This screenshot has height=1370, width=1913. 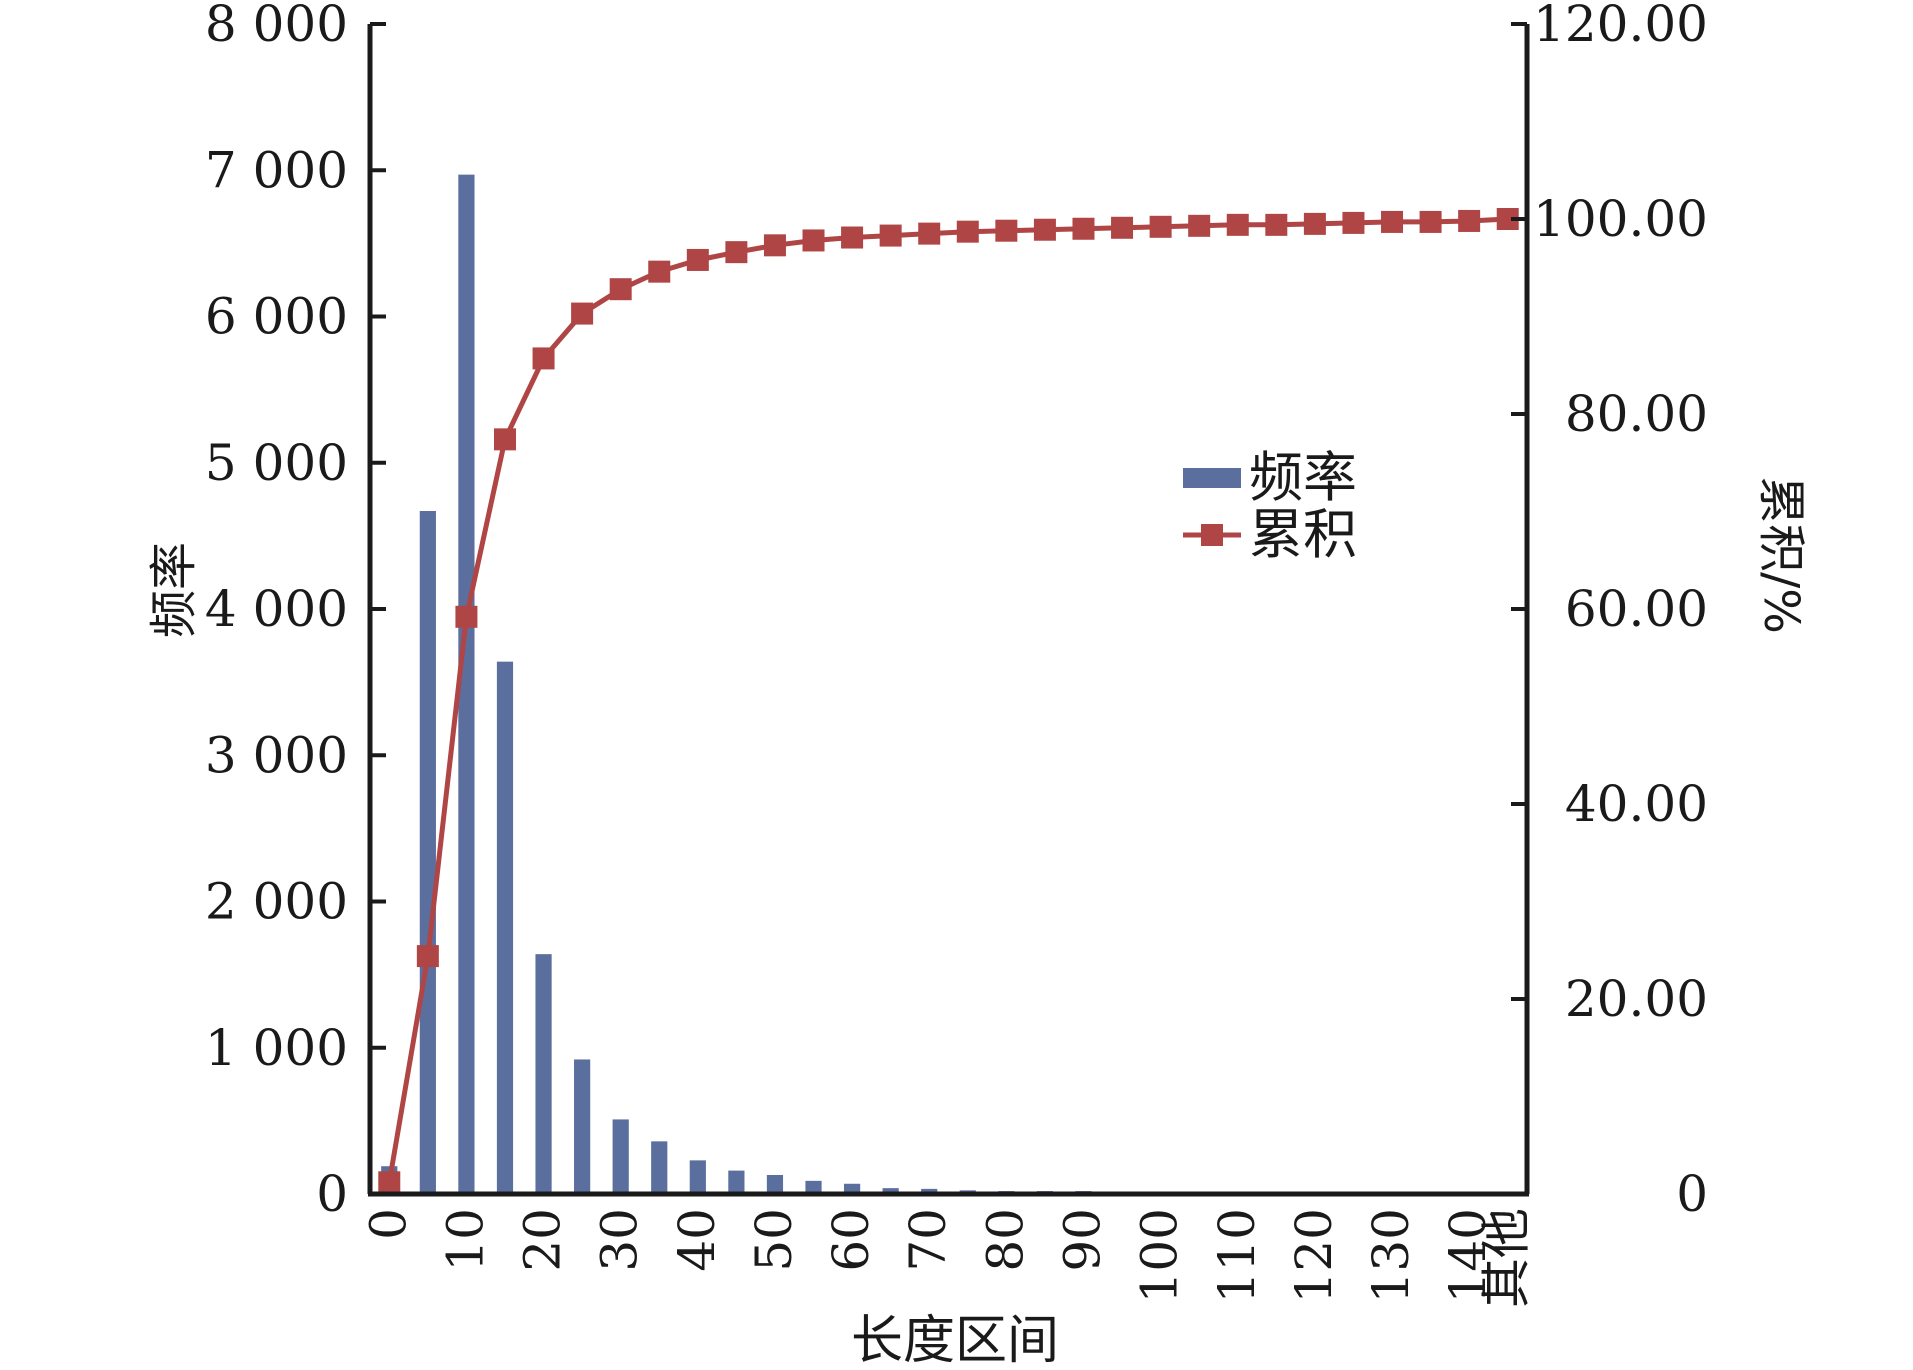 What do you see at coordinates (1160, 1255) in the screenshot?
I see `x-tick-label-10: 100` at bounding box center [1160, 1255].